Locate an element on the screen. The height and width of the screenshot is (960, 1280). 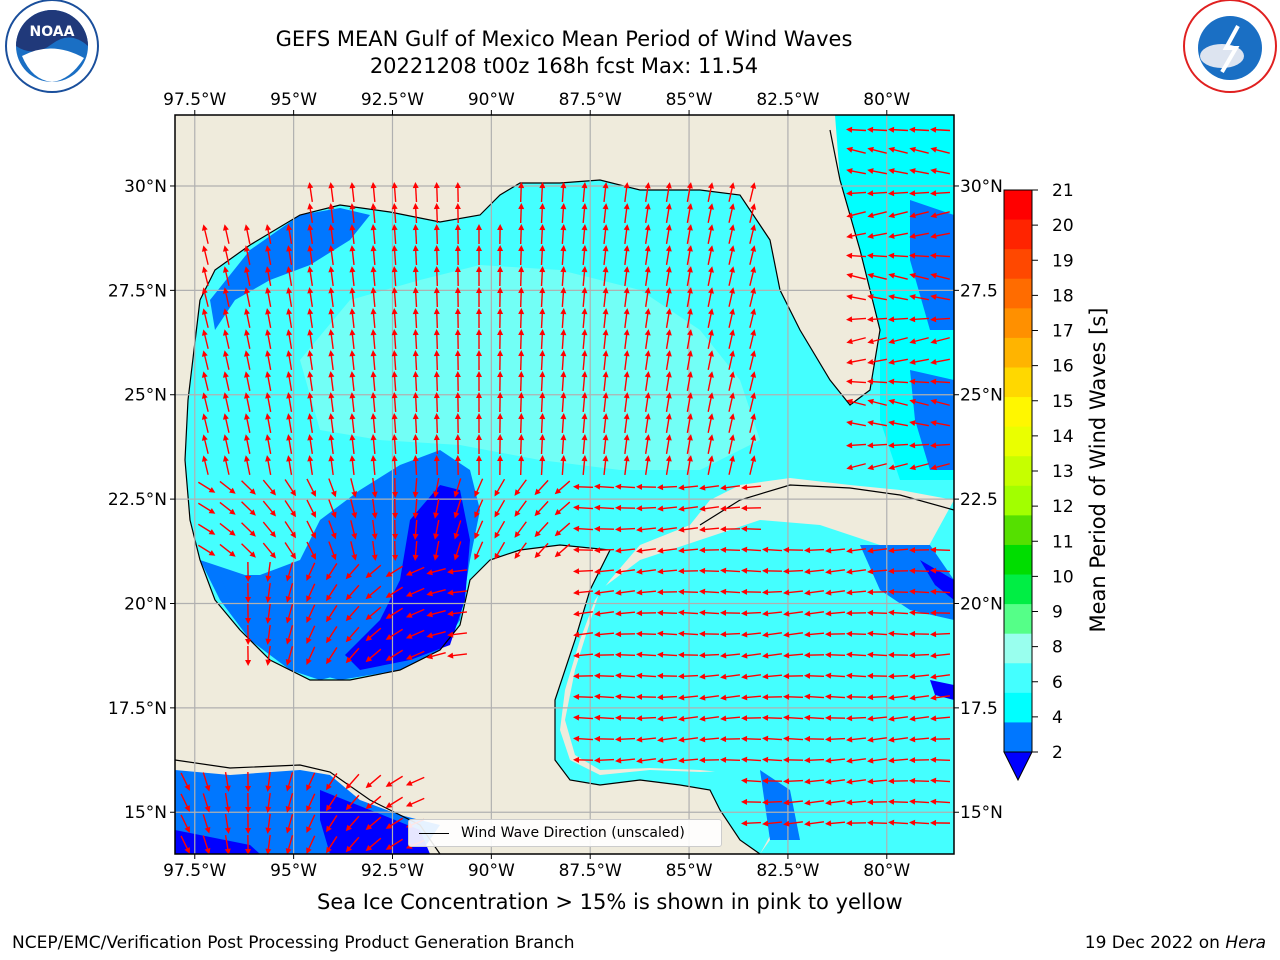
lat-tick-label-left: 15°N is located at coordinates (145, 813).